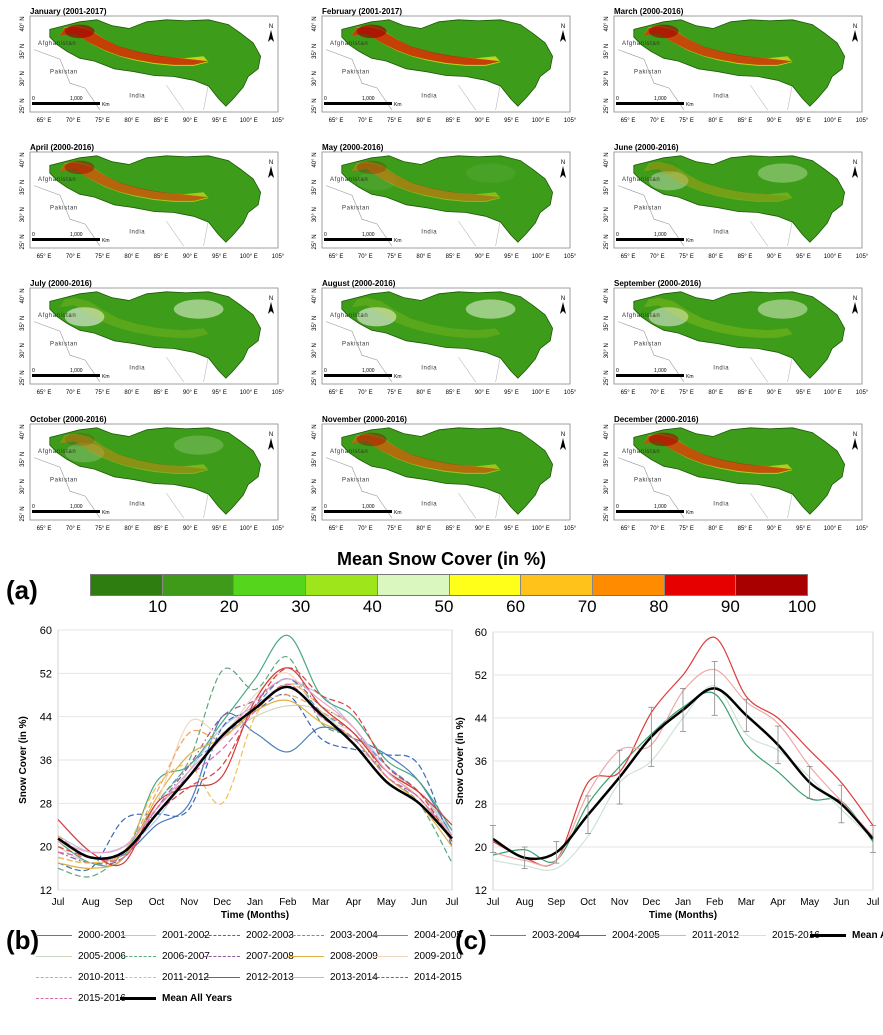 The height and width of the screenshot is (1035, 883). What do you see at coordinates (333, 935) in the screenshot?
I see `legend-entry: 2003-2004` at bounding box center [333, 935].